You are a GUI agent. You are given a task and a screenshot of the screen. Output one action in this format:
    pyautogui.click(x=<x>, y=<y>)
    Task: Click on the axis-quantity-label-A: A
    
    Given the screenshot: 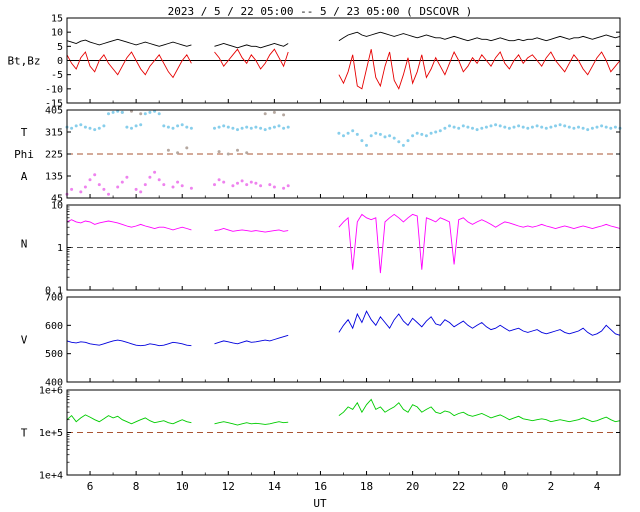 What is the action you would take?
    pyautogui.click(x=24, y=176)
    